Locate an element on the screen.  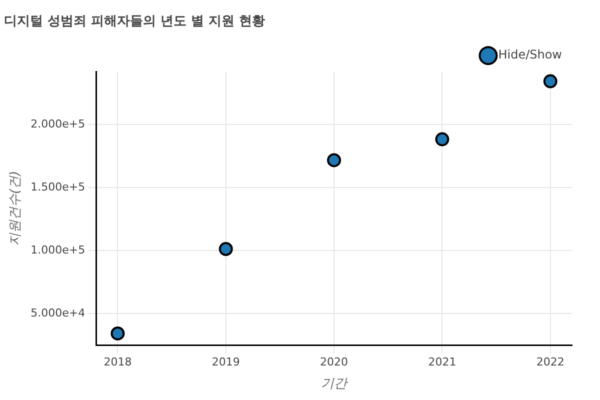
x-tick-label: 2019 is located at coordinates (226, 362).